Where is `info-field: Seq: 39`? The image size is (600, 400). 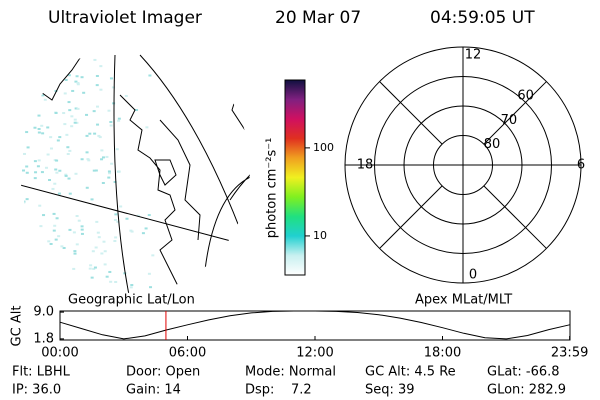 info-field: Seq: 39 is located at coordinates (390, 390).